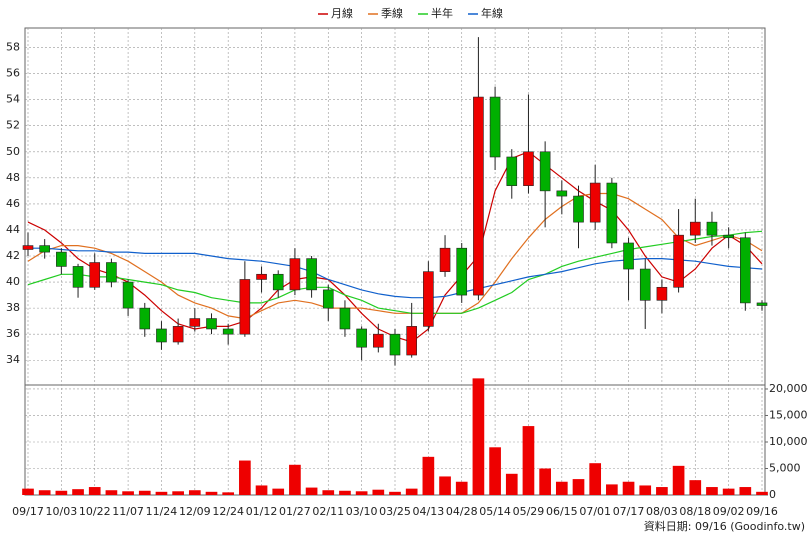 Image resolution: width=808 pixels, height=544 pixels. Describe the element at coordinates (128, 511) in the screenshot. I see `x-tick-label: 11/07` at that location.